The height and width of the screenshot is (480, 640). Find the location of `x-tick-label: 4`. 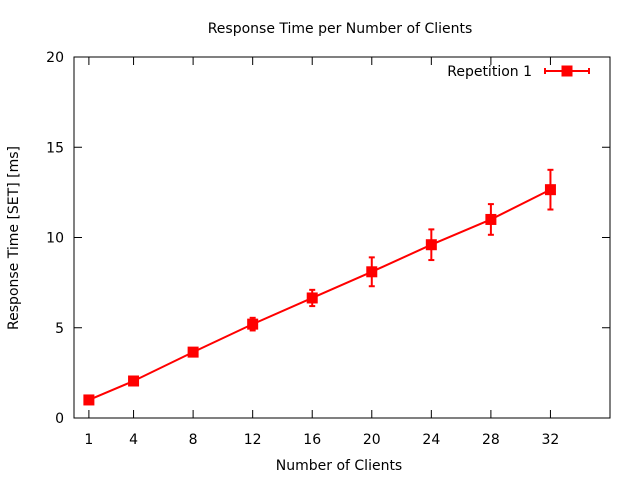

x-tick-label: 4 is located at coordinates (133, 440).